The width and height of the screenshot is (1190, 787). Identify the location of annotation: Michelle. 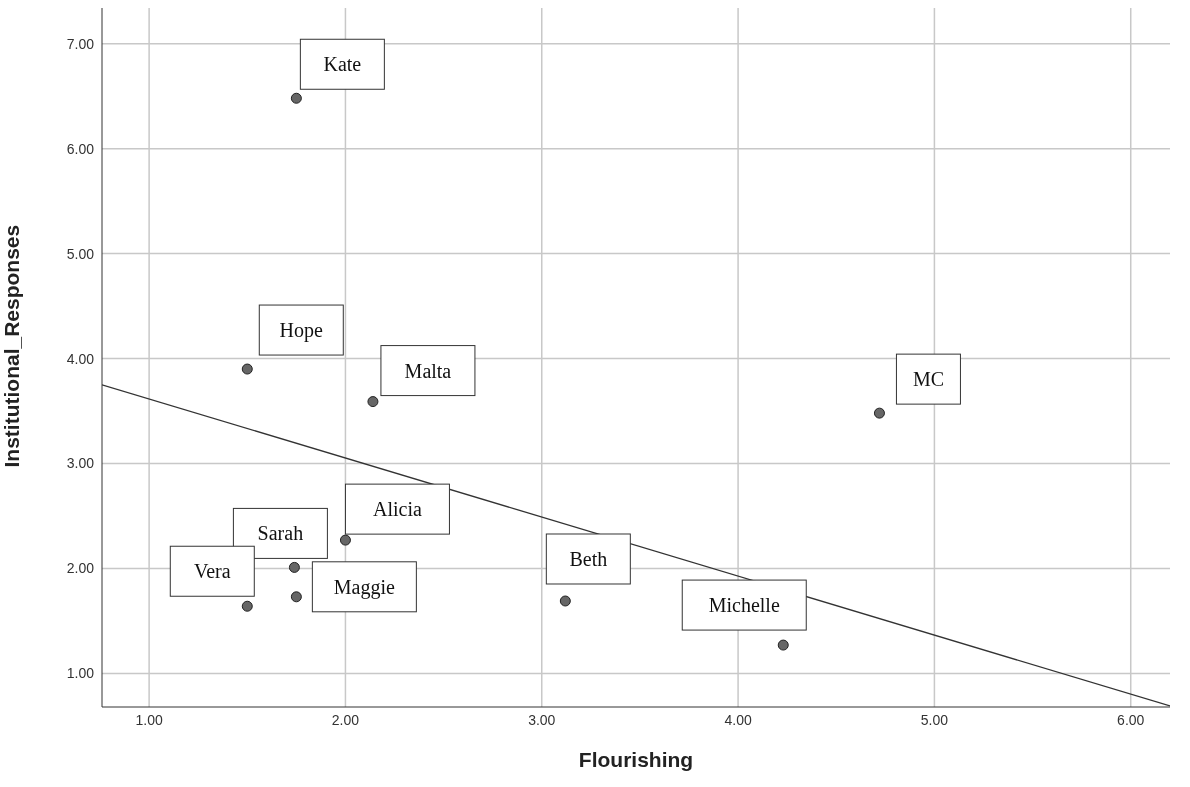
(744, 605).